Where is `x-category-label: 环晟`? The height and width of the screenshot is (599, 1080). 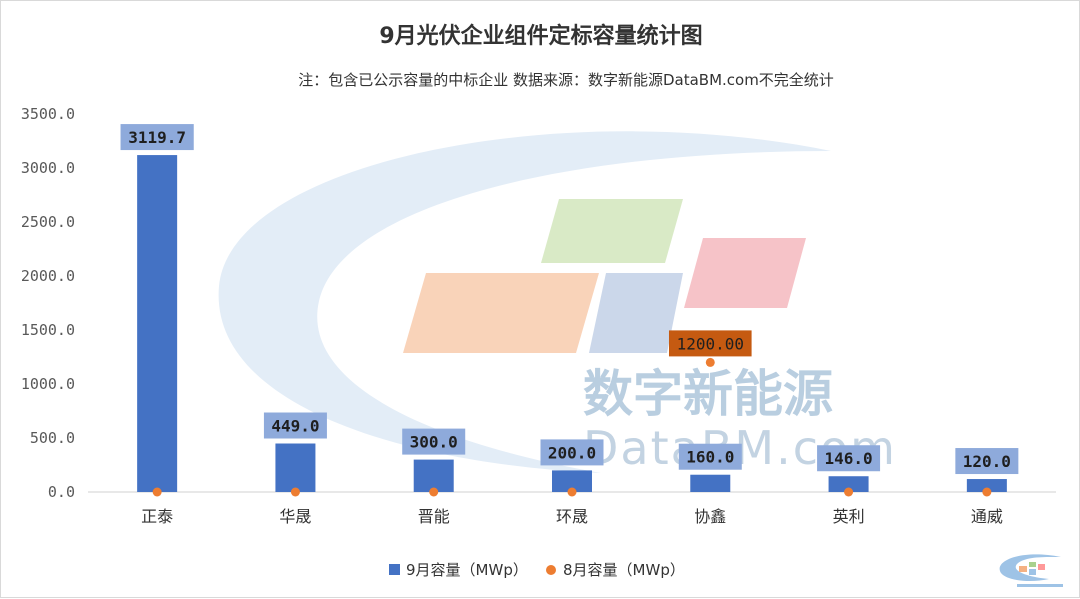
x-category-label: 环晟 is located at coordinates (572, 516).